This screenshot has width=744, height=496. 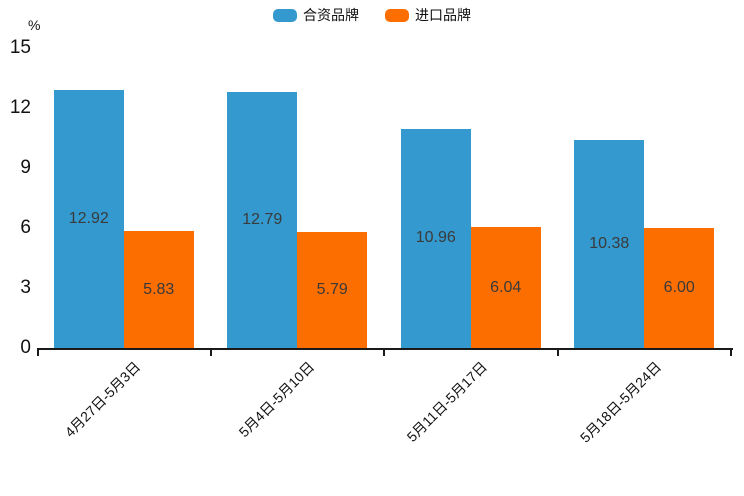 What do you see at coordinates (331, 15) in the screenshot?
I see `legend-label: 合资品牌` at bounding box center [331, 15].